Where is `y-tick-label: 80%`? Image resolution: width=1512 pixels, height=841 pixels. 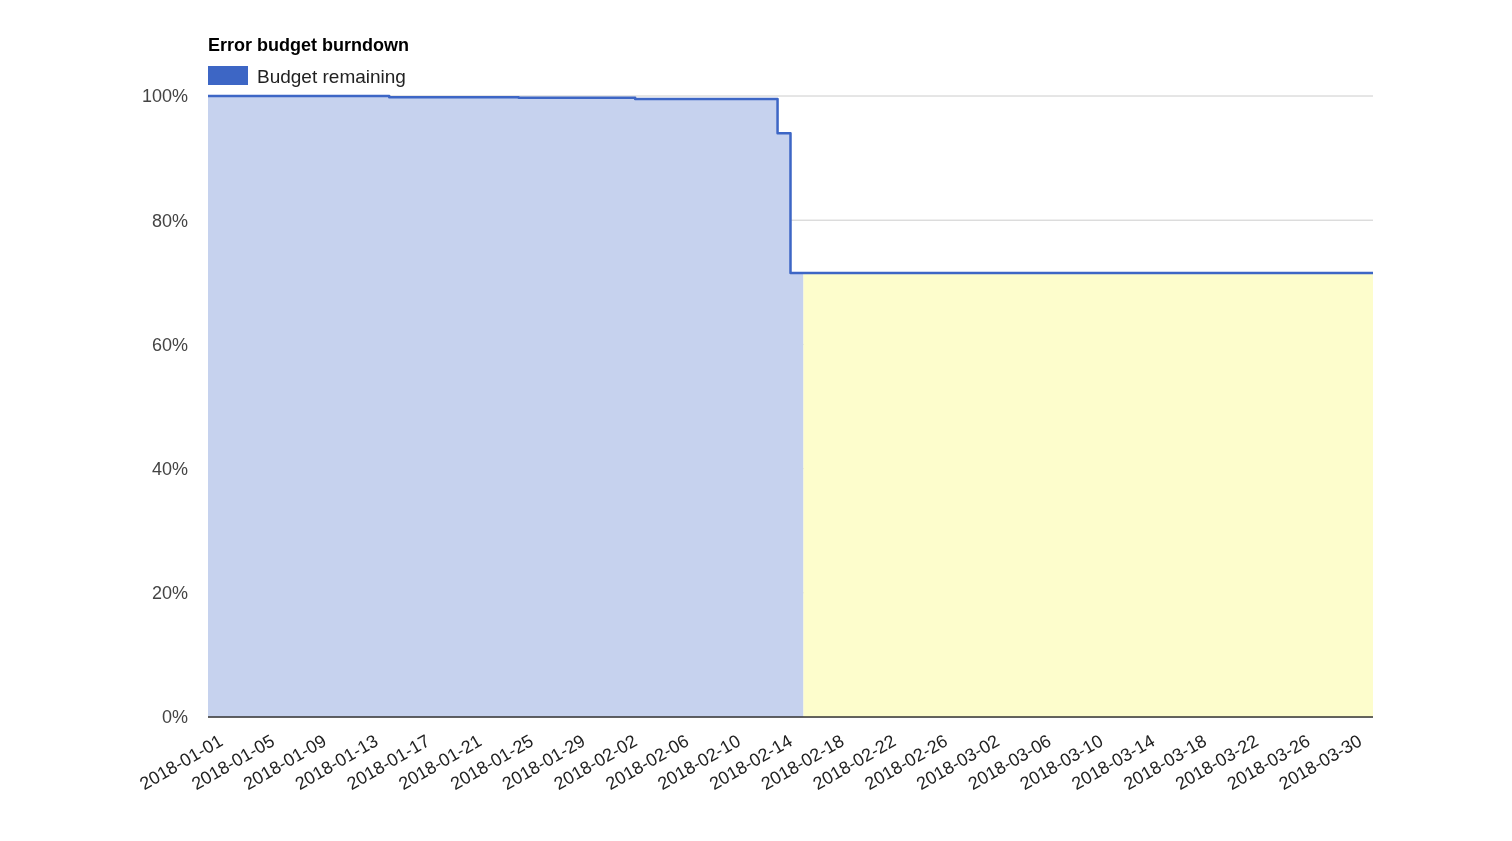
y-tick-label: 80% is located at coordinates (169, 220).